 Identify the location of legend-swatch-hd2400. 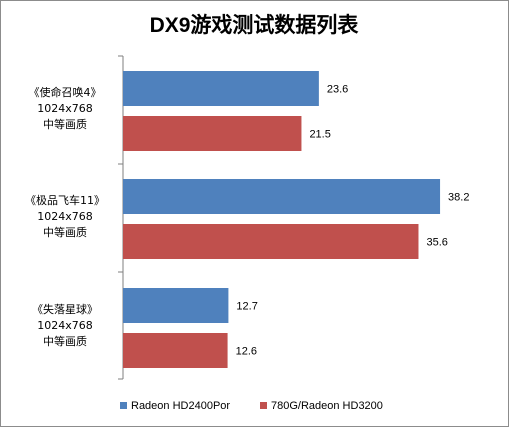
(123, 405).